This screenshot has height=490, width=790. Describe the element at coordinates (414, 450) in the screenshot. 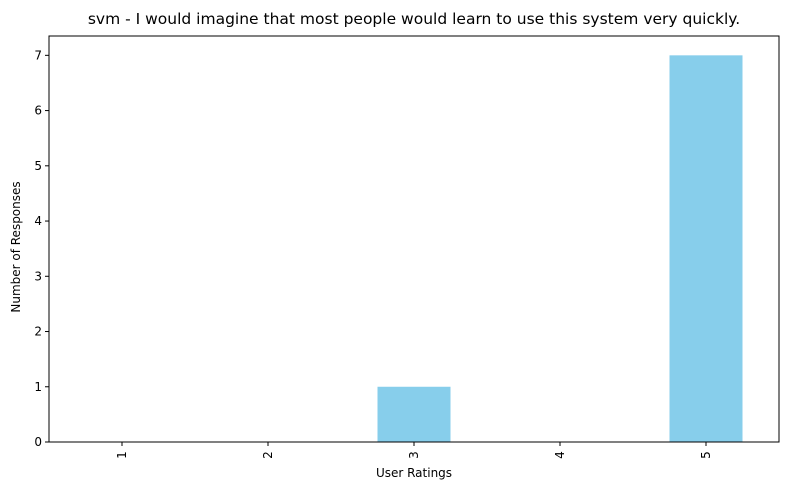

I see `x-axis-ticks: 1 2 3 4 5` at that location.